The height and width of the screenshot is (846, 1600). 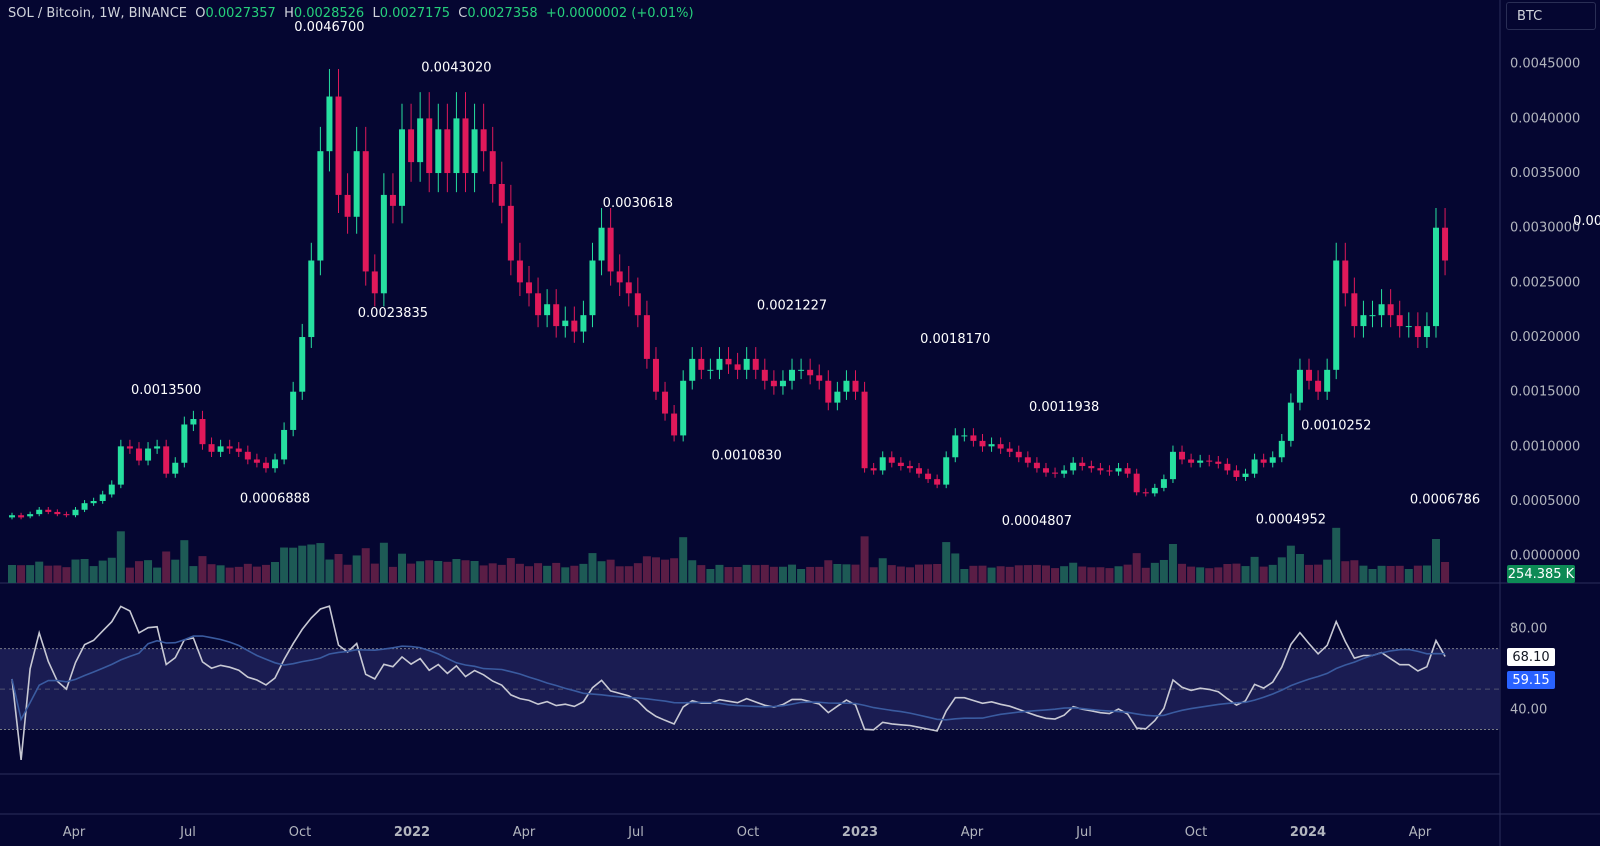 What do you see at coordinates (240, 13) in the screenshot?
I see `open-value: 0.0027357` at bounding box center [240, 13].